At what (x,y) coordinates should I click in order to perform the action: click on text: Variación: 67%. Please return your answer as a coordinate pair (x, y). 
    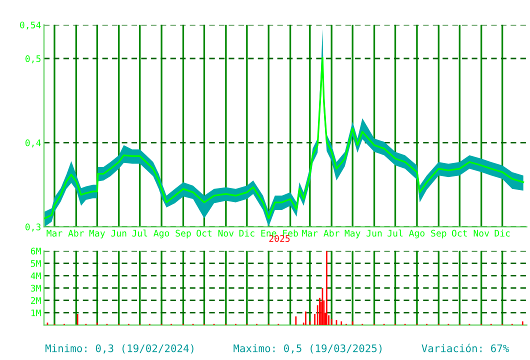
    Looking at the image, I should click on (465, 348).